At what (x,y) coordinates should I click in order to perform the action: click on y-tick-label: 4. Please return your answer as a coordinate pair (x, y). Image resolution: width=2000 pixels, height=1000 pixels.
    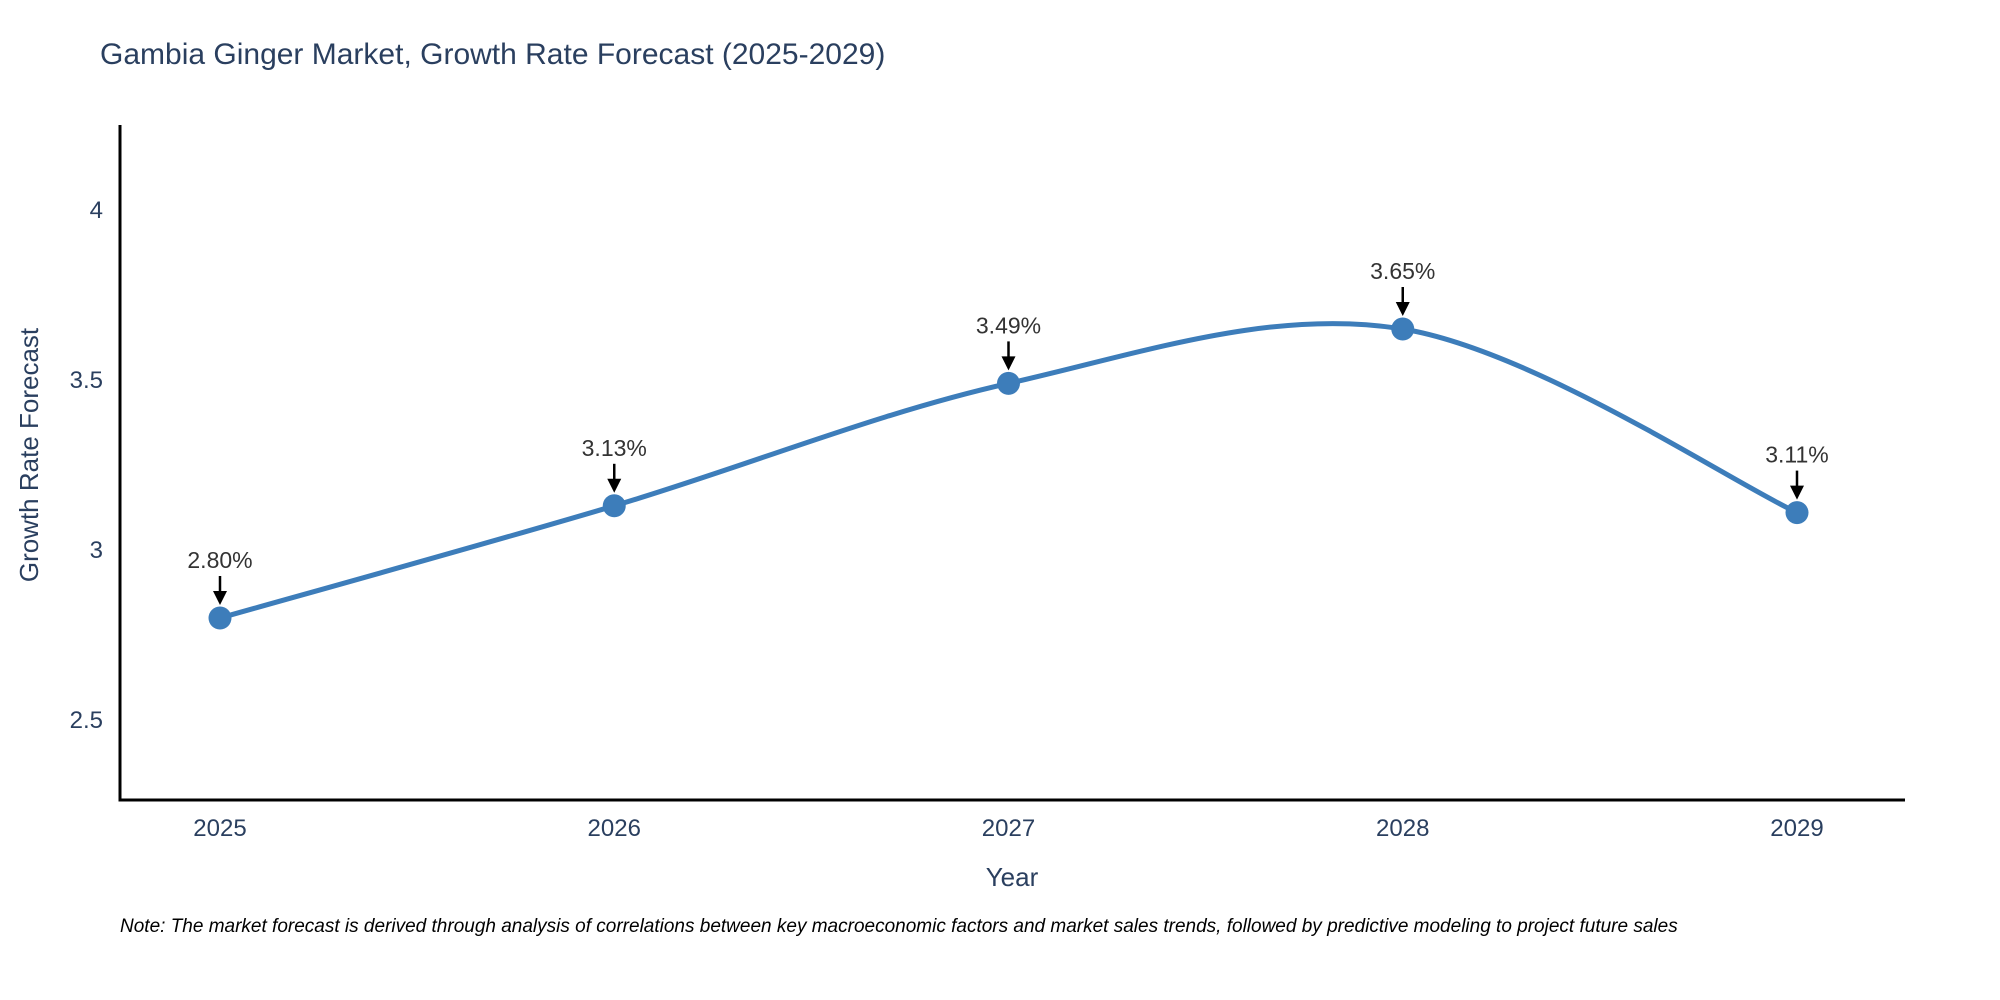
    Looking at the image, I should click on (96, 210).